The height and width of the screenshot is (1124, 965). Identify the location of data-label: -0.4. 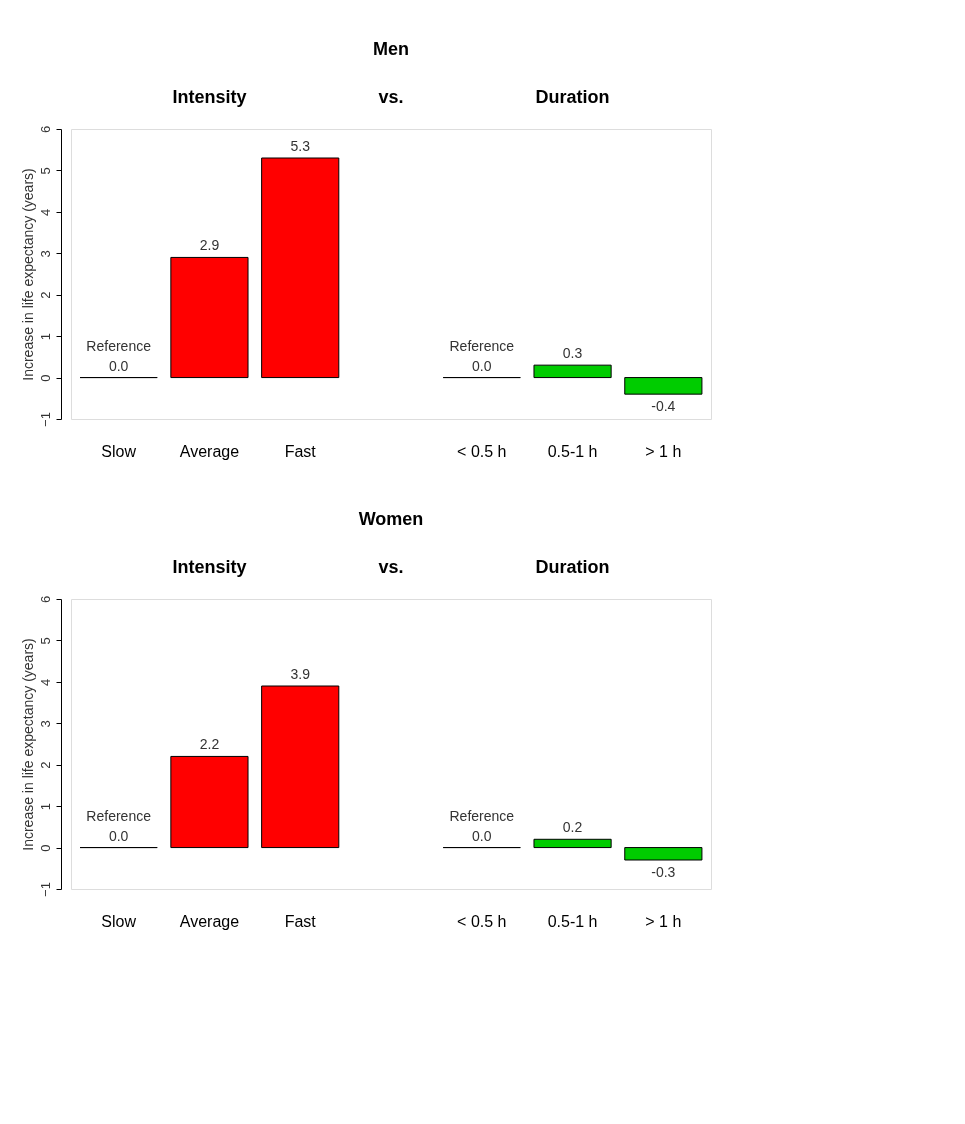
(663, 406).